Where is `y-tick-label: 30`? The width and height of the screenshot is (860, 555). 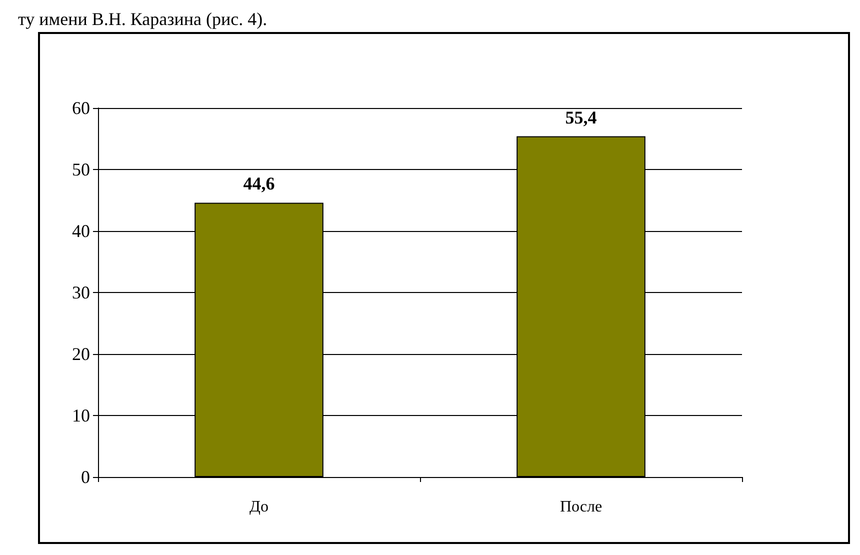 y-tick-label: 30 is located at coordinates (81, 292).